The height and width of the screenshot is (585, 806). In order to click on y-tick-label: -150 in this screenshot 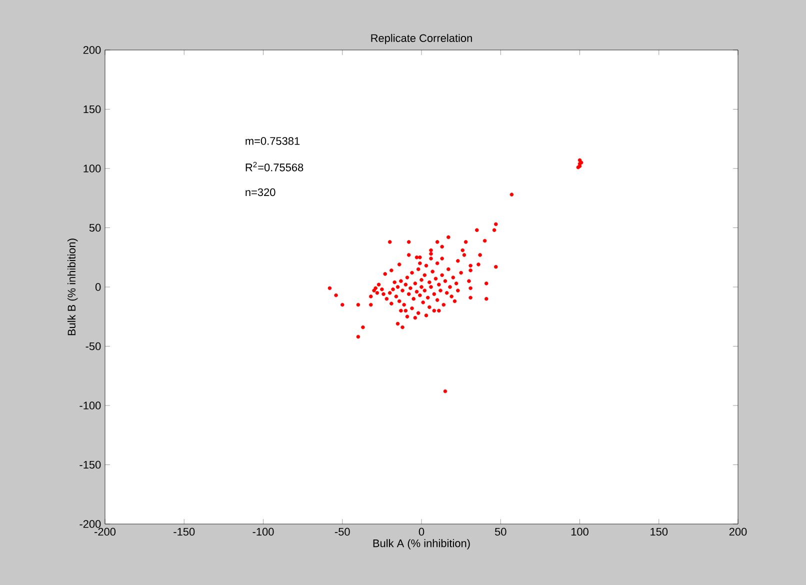, I will do `click(90, 464)`.